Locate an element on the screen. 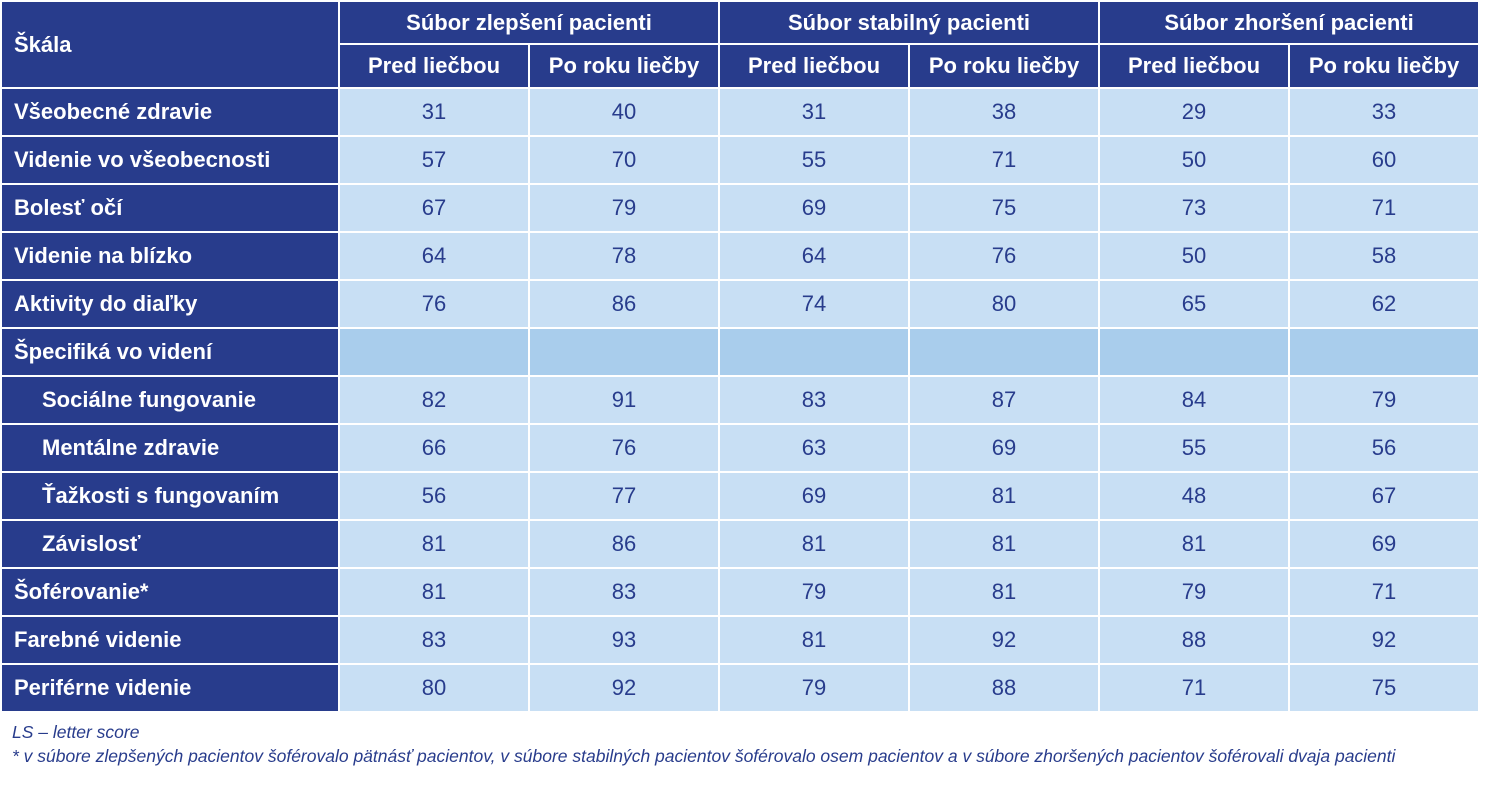 This screenshot has width=1487, height=800. table-cell: 58 is located at coordinates (1384, 256).